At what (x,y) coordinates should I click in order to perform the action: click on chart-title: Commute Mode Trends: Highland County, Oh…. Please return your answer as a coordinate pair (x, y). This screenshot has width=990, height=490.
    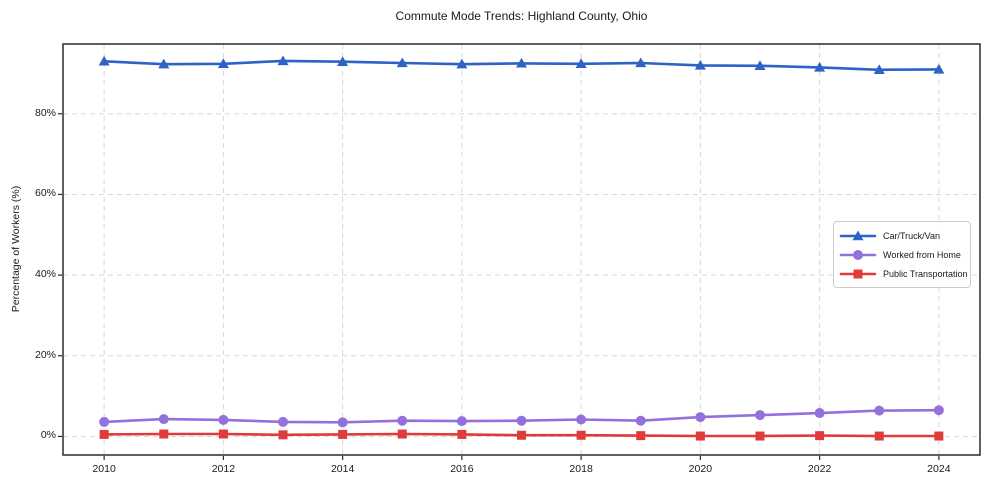
    Looking at the image, I should click on (521, 16).